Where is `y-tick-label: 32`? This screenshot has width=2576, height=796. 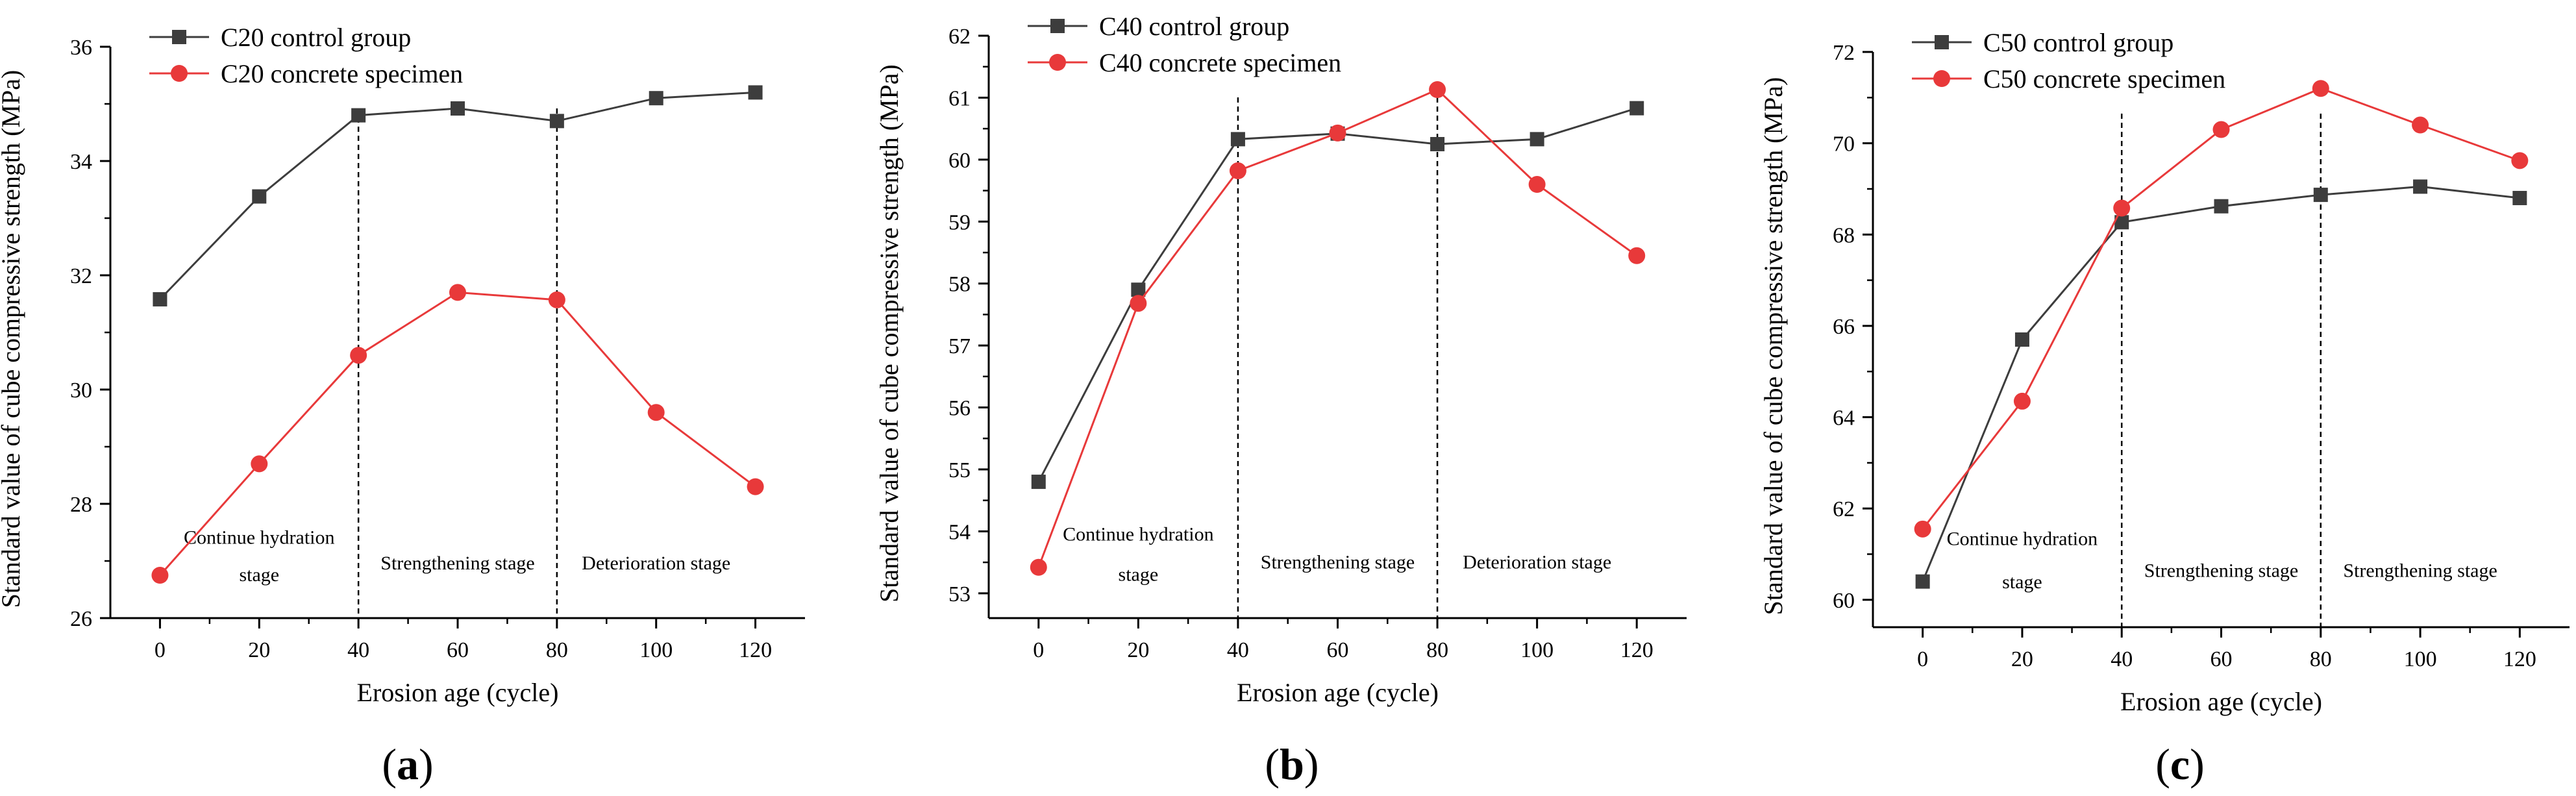 y-tick-label: 32 is located at coordinates (81, 276).